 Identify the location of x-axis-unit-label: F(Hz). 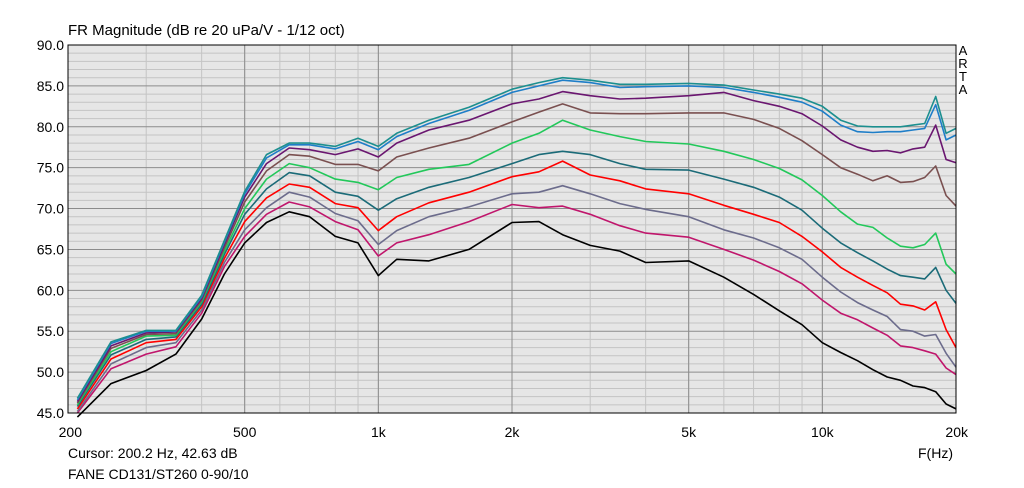
(935, 453).